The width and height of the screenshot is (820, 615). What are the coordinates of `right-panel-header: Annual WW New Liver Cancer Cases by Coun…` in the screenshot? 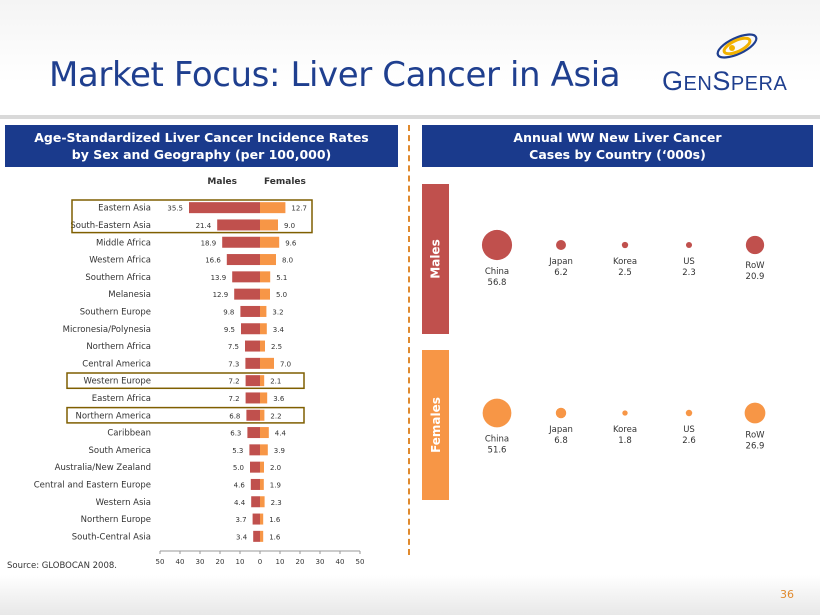 It's located at (617, 146).